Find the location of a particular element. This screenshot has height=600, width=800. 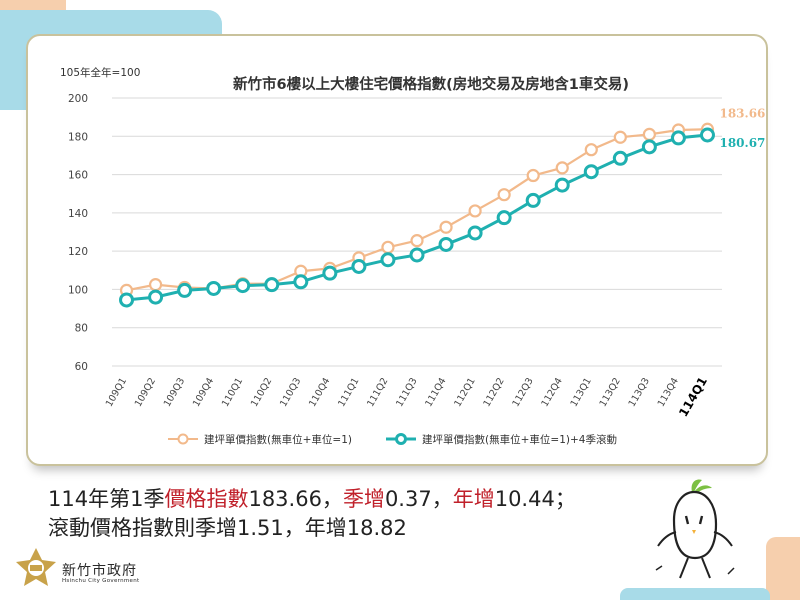

x-tick-label: 109Q1 is located at coordinates (116, 392).